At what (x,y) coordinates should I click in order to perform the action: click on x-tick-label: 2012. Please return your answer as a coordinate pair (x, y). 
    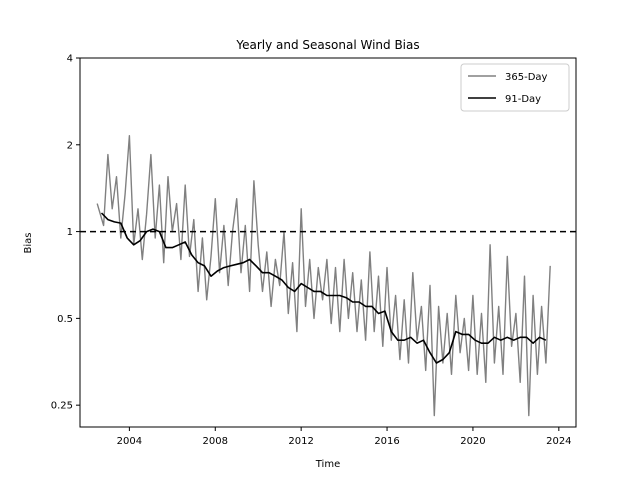
    Looking at the image, I should click on (300, 441).